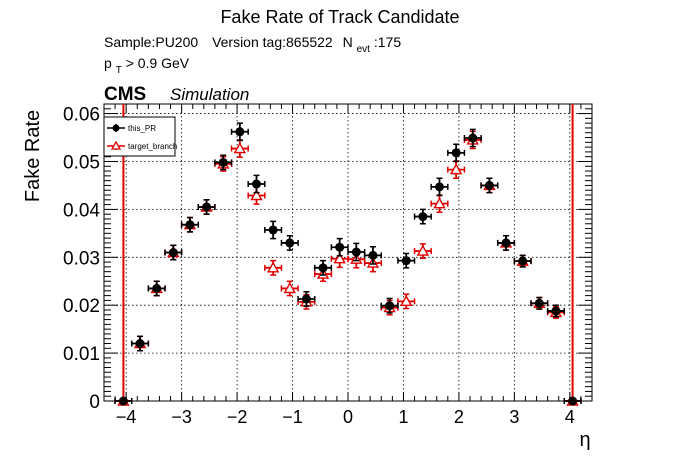 Image resolution: width=696 pixels, height=472 pixels. What do you see at coordinates (116, 128) in the screenshot?
I see `legend-marker-this-pr` at bounding box center [116, 128].